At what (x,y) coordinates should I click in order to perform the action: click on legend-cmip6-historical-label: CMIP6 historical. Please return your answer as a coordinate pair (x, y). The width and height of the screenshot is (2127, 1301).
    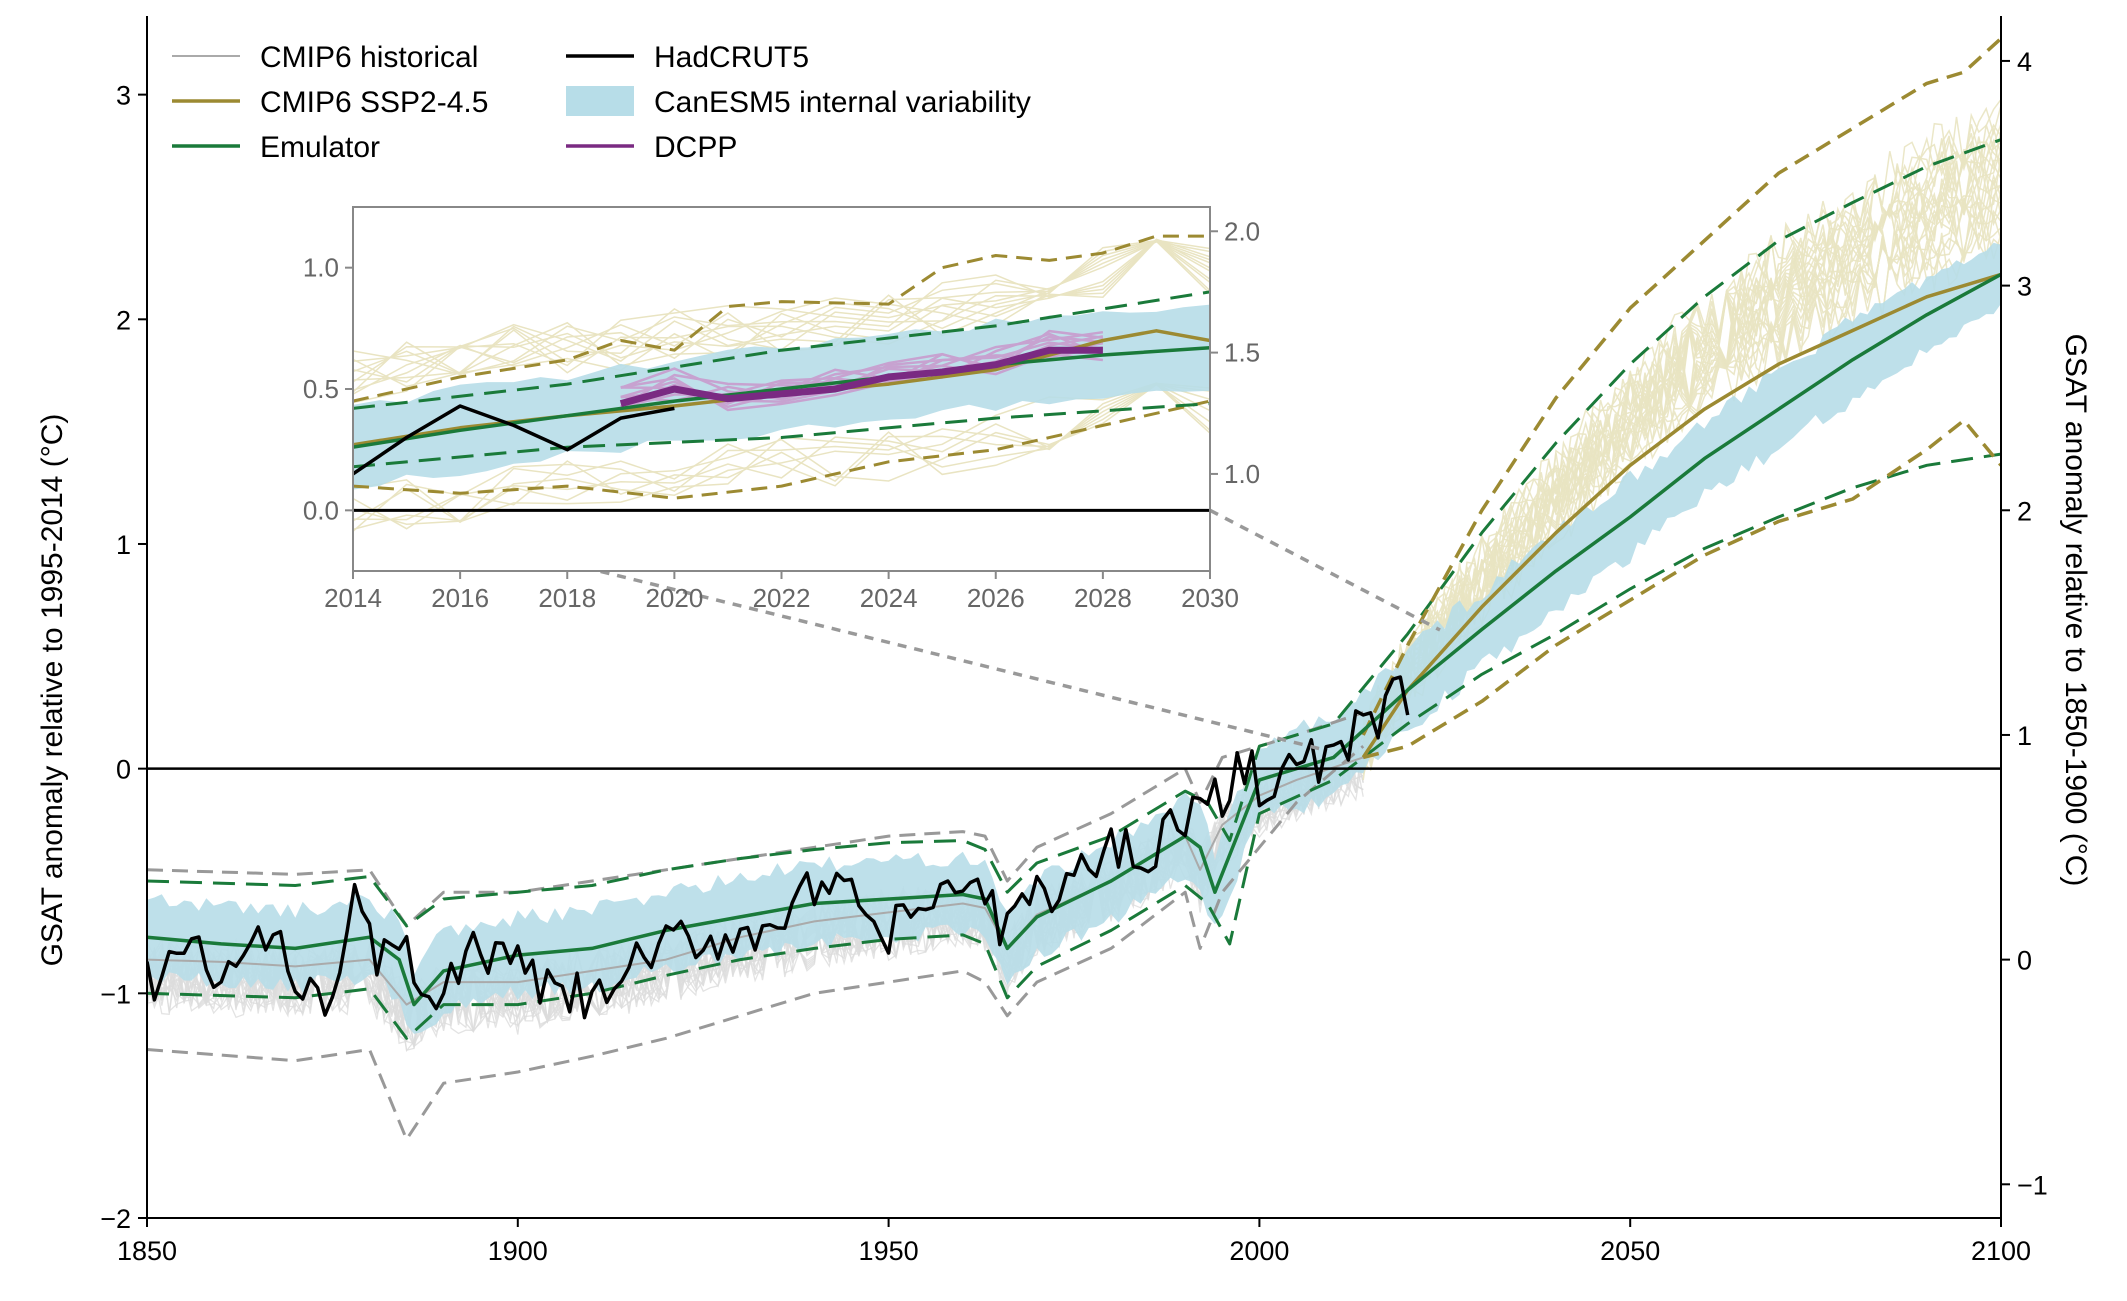
    Looking at the image, I should click on (369, 57).